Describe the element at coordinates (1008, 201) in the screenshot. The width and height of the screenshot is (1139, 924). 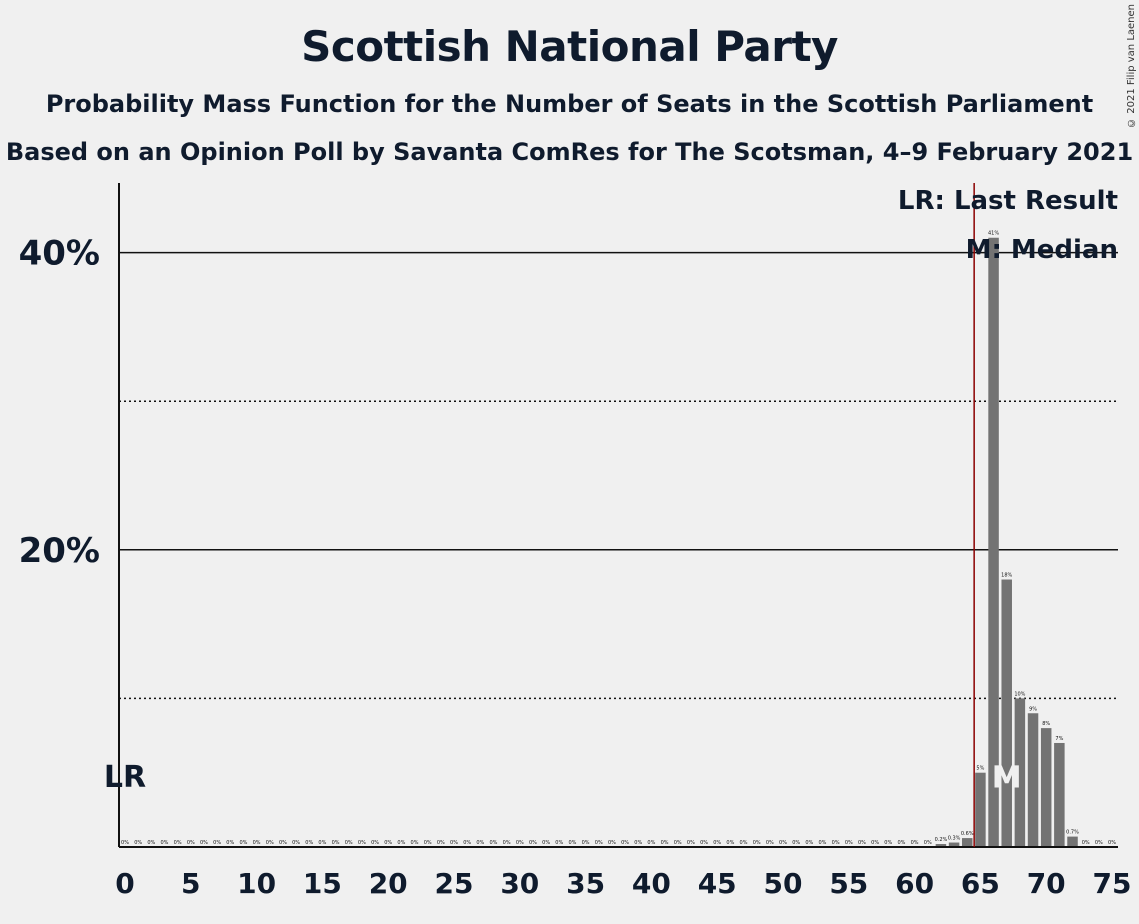
I see `legend-last-result: LR: Last Result` at that location.